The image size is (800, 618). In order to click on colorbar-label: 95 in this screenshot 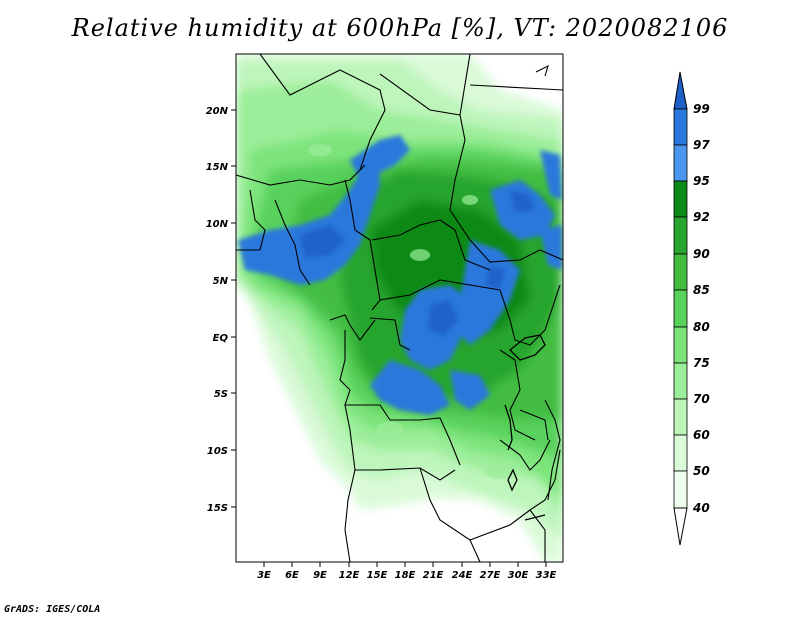, I will do `click(701, 181)`.